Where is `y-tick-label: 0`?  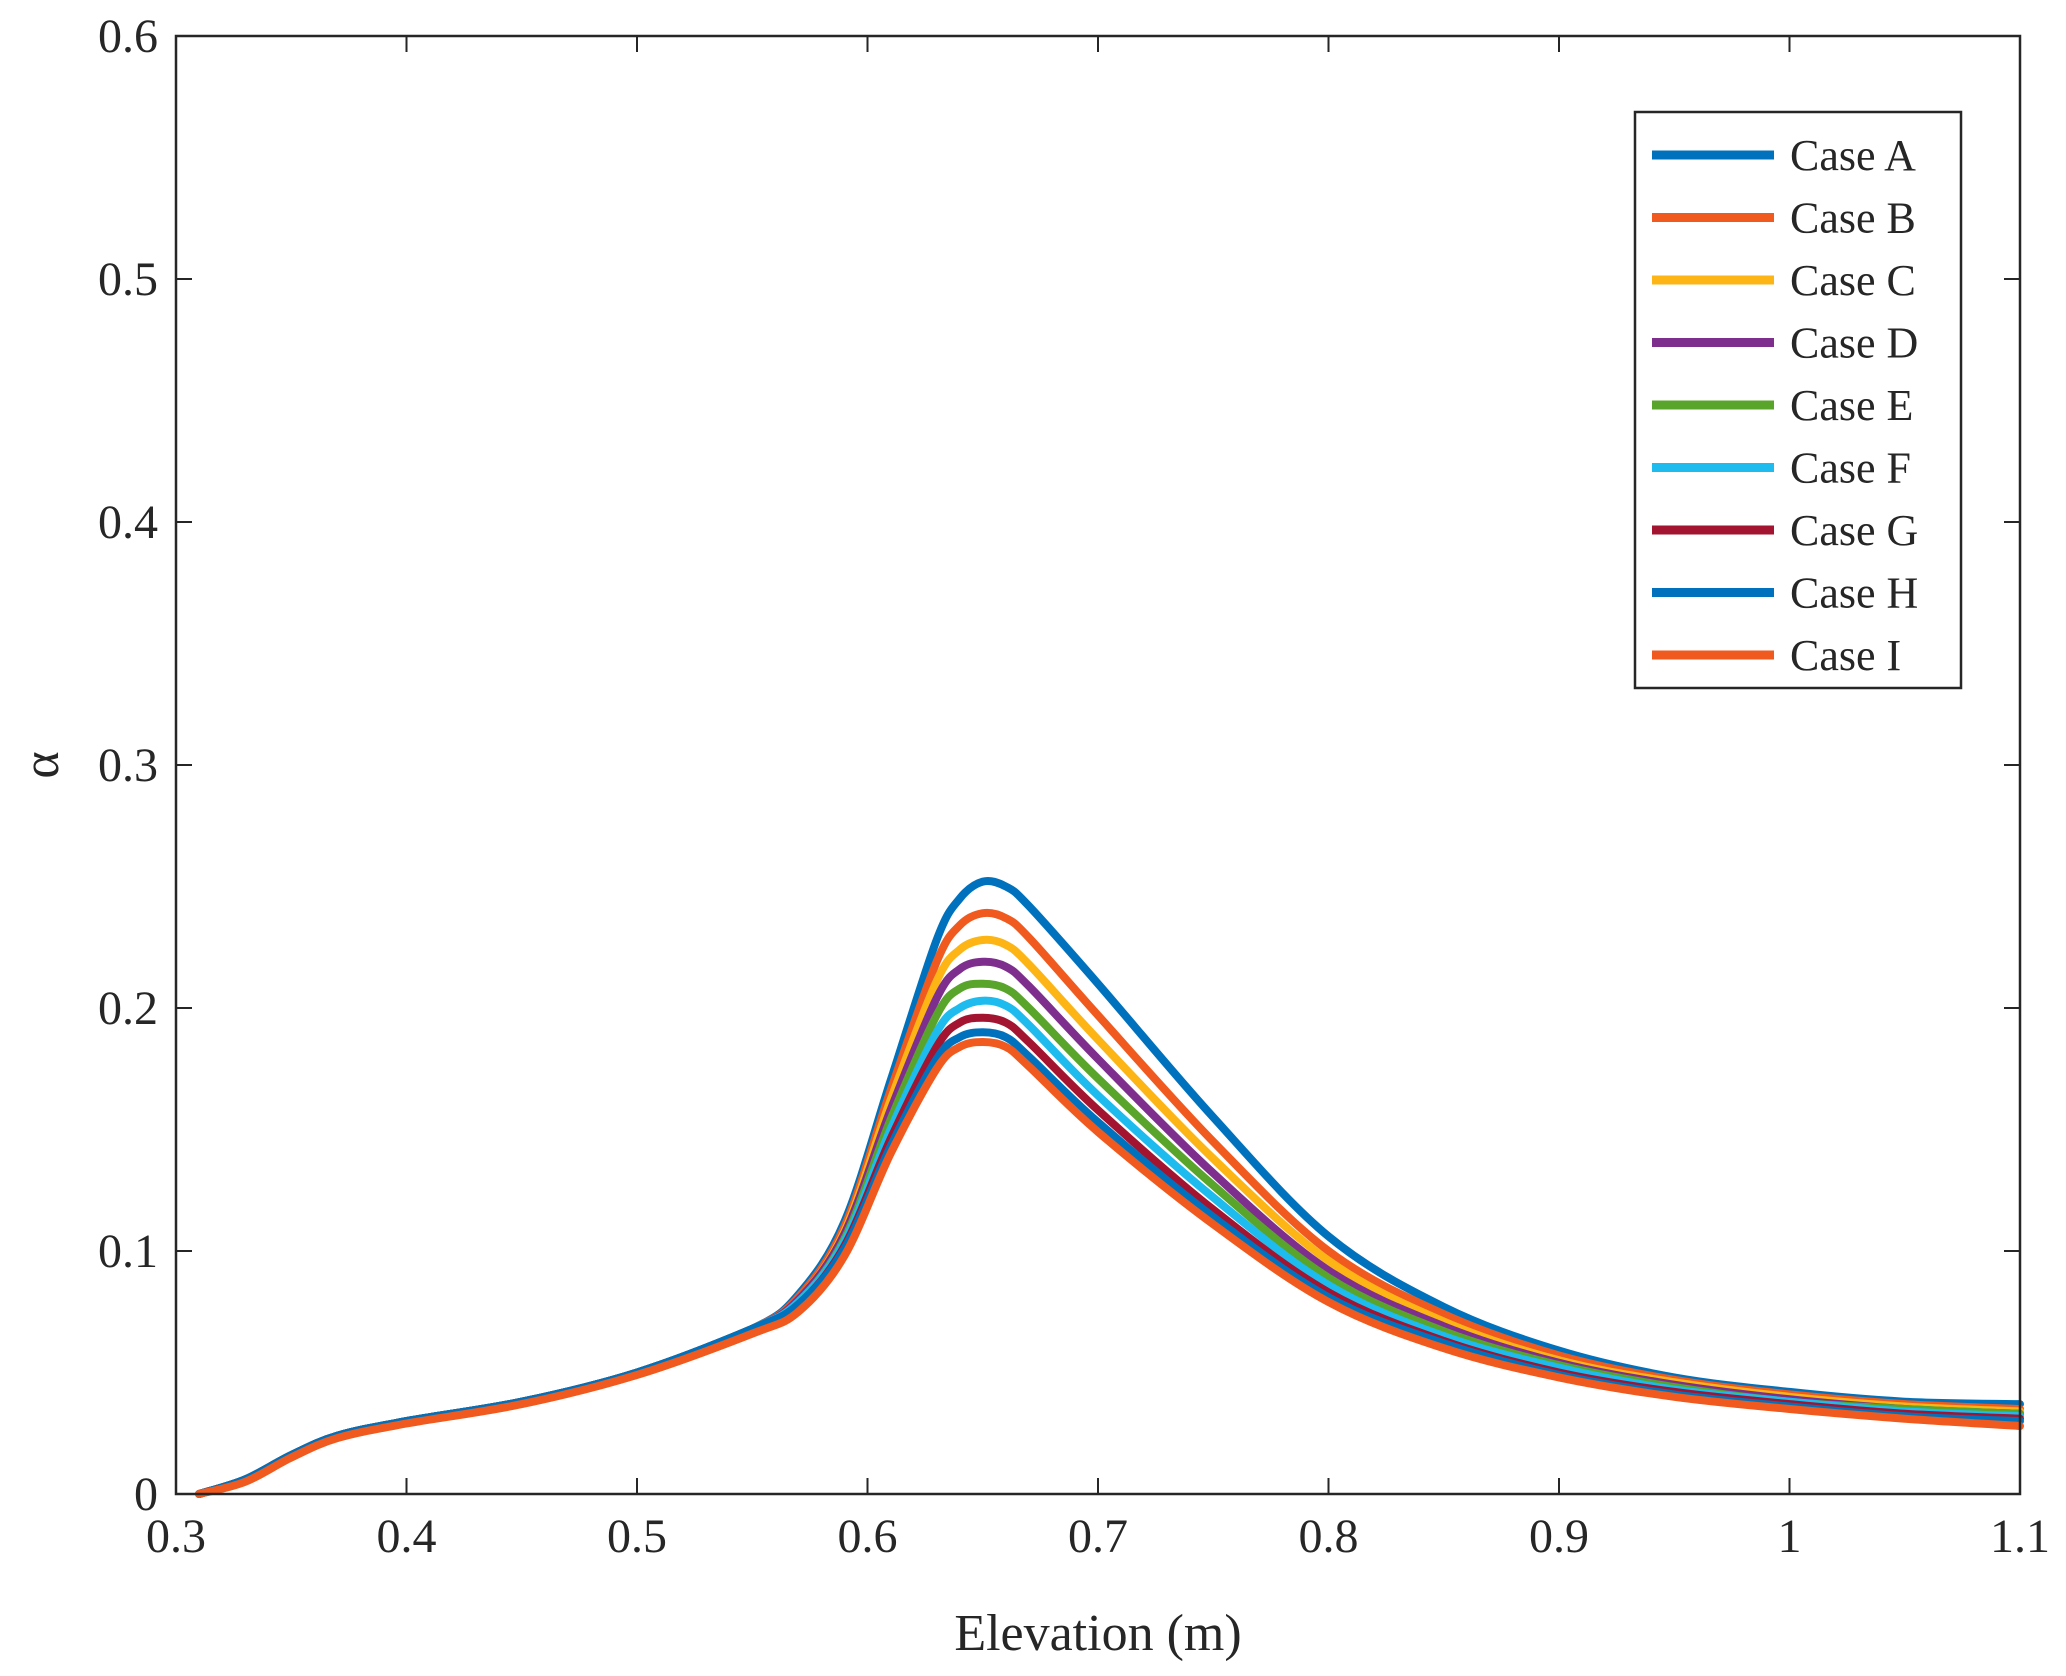 y-tick-label: 0 is located at coordinates (146, 1494).